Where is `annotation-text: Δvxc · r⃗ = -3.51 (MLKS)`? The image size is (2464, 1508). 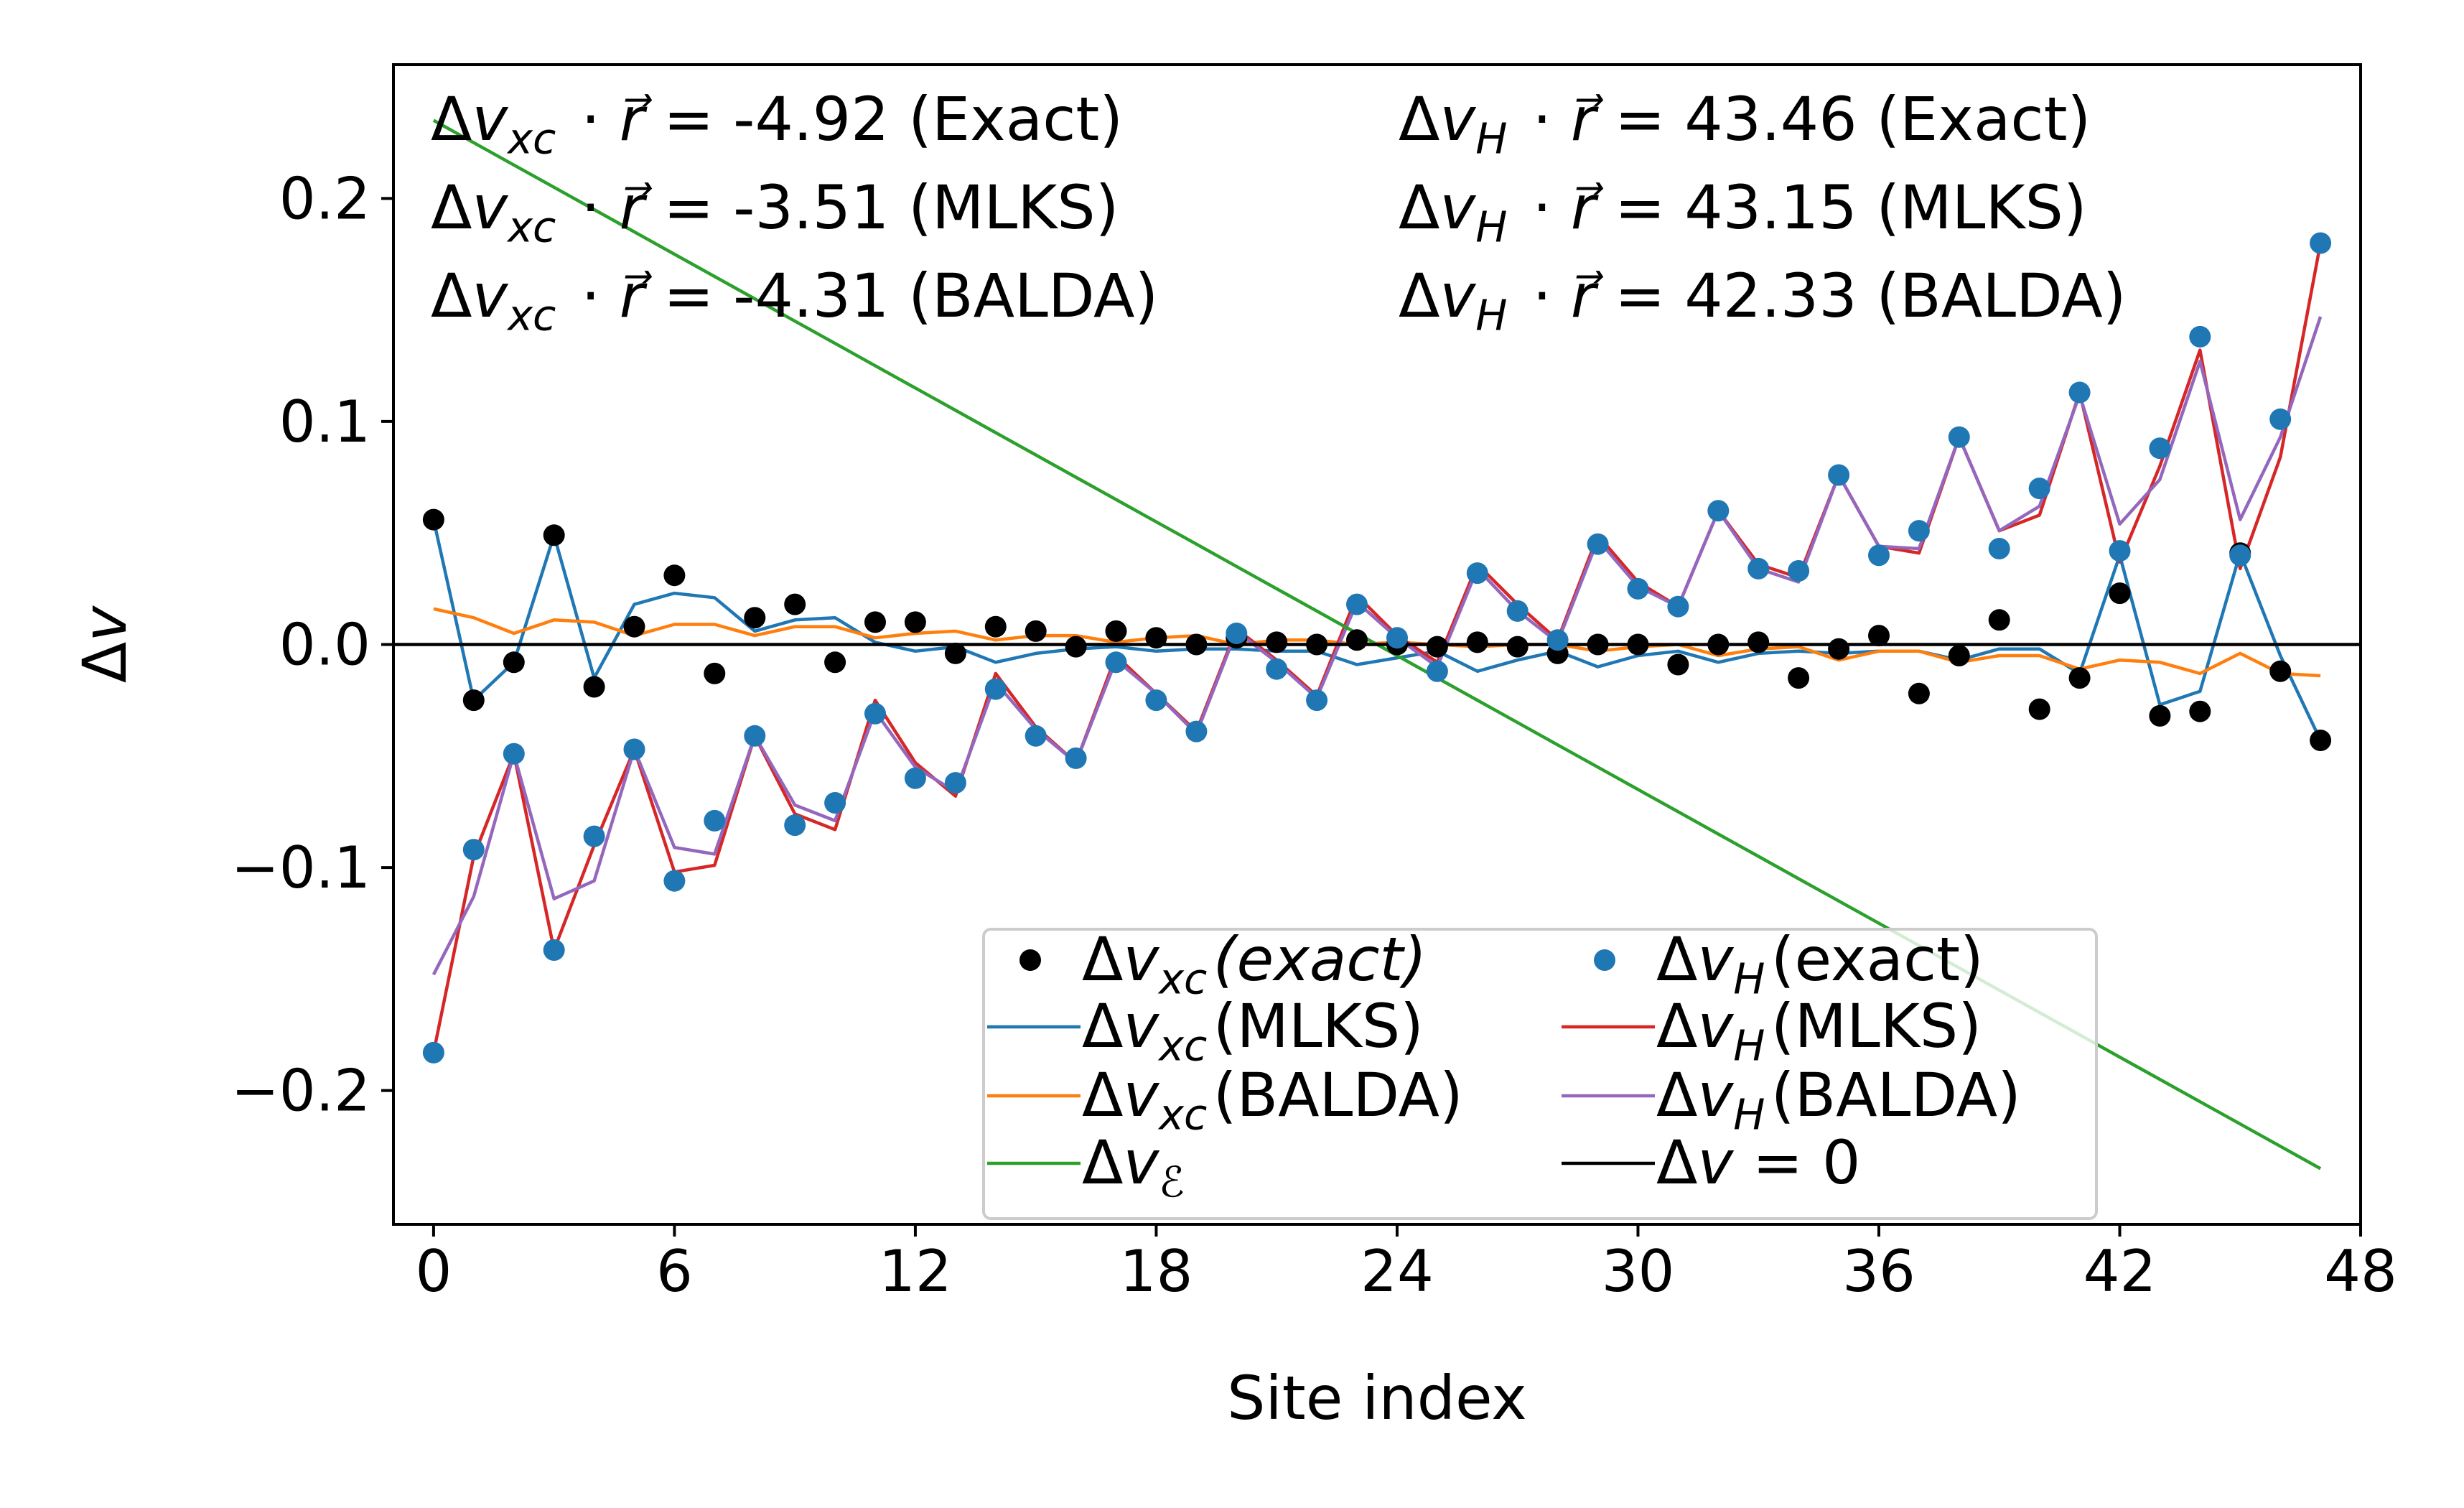
annotation-text: Δvxc · r⃗ = -3.51 (MLKS) is located at coordinates (775, 211).